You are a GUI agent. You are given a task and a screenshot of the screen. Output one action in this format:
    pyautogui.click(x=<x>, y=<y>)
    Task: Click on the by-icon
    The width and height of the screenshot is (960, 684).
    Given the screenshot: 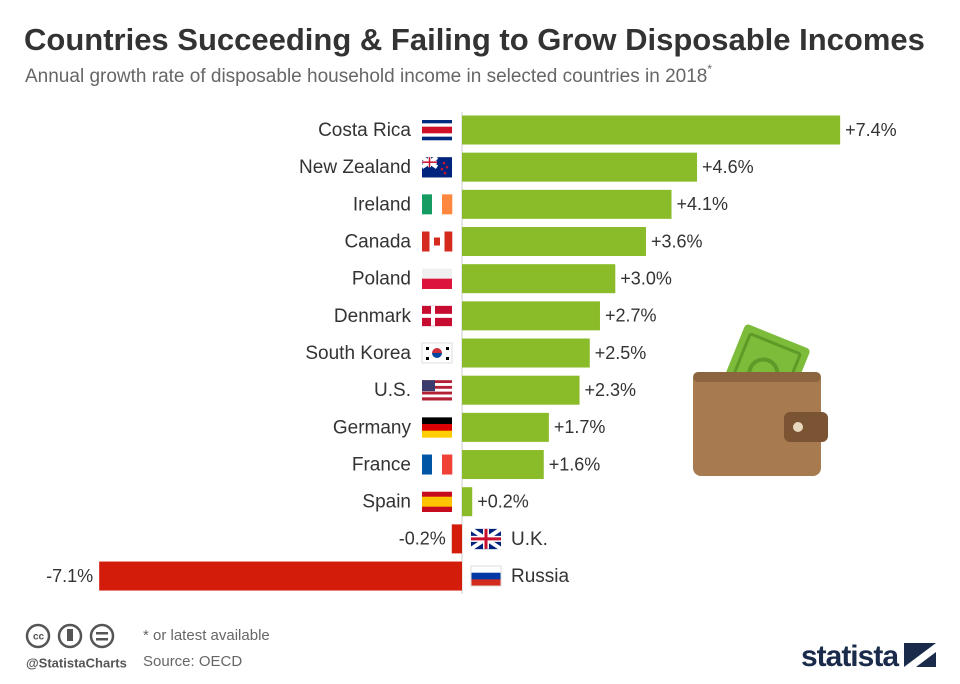 What is the action you would take?
    pyautogui.click(x=70, y=635)
    